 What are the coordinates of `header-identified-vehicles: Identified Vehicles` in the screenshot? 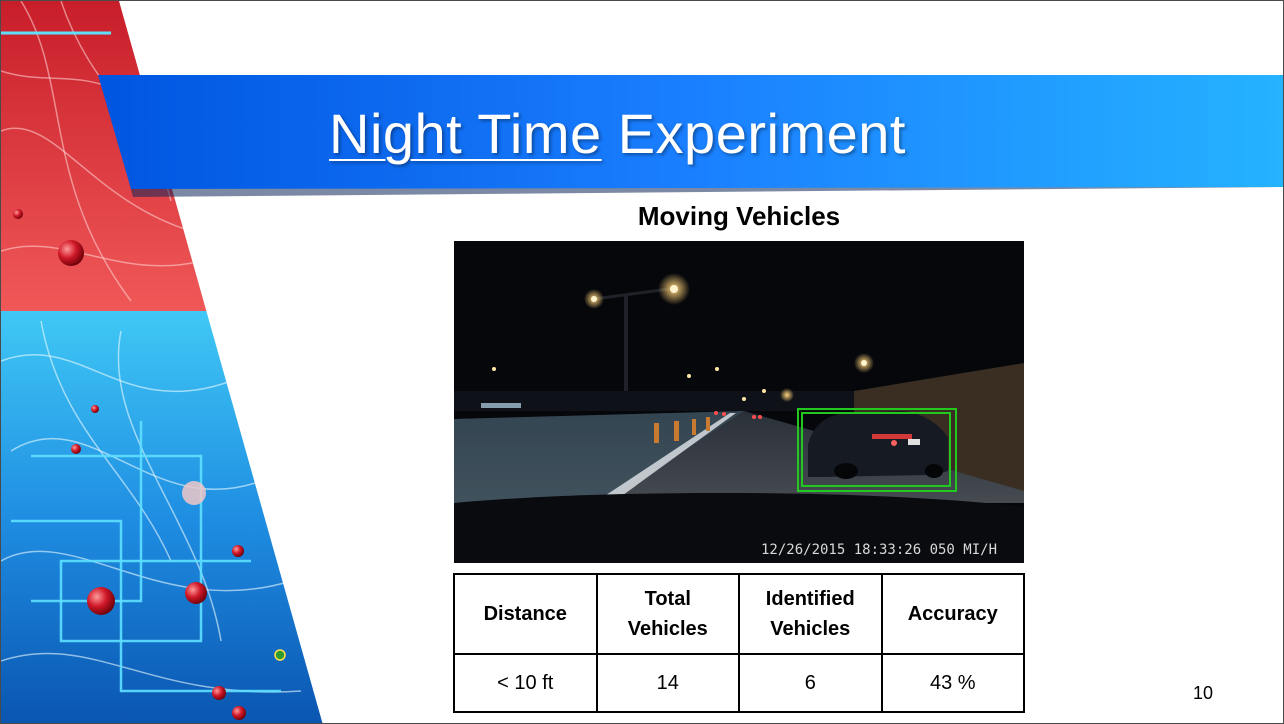 It's located at (810, 614).